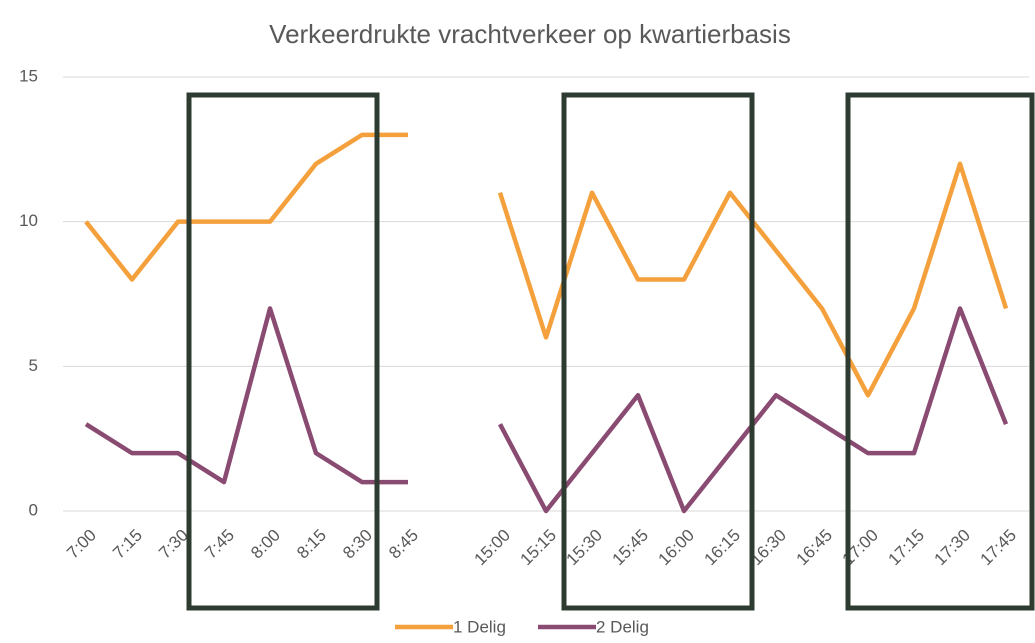  Describe the element at coordinates (479, 626) in the screenshot. I see `legend-label: 1 Delig` at that location.